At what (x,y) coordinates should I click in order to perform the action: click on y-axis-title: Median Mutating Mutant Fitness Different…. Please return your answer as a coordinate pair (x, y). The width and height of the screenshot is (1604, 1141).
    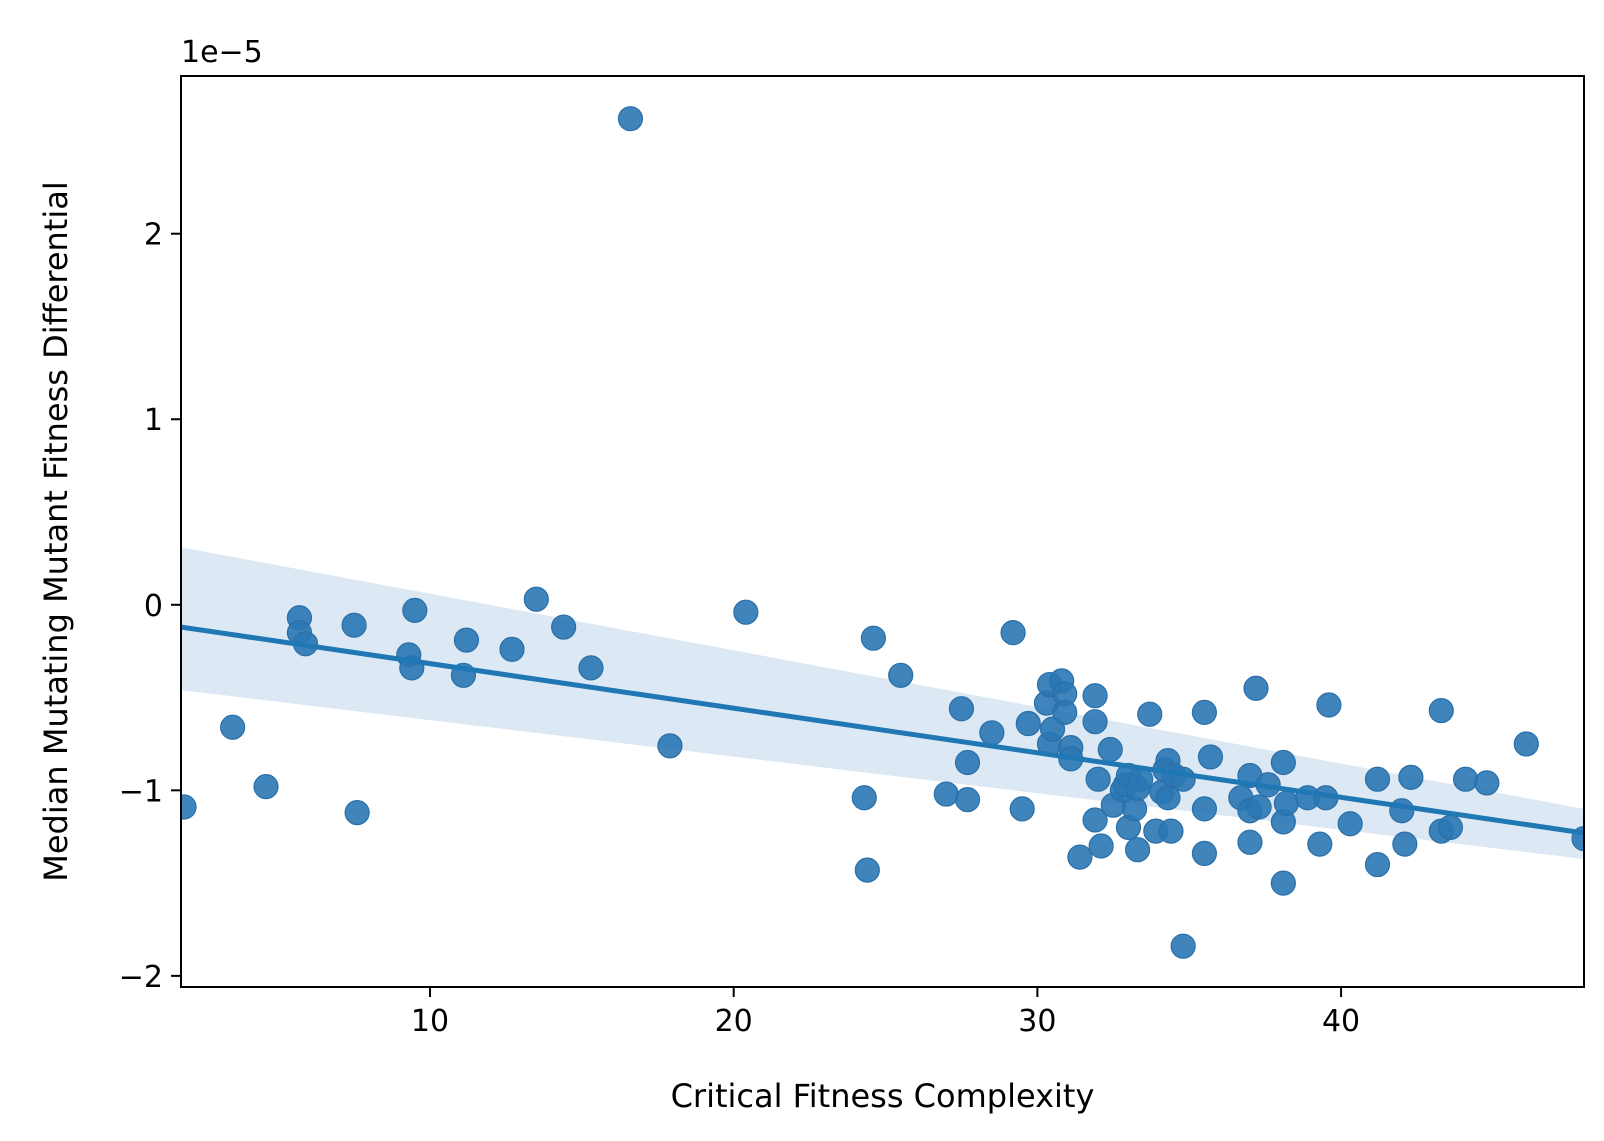
    Looking at the image, I should click on (56, 531).